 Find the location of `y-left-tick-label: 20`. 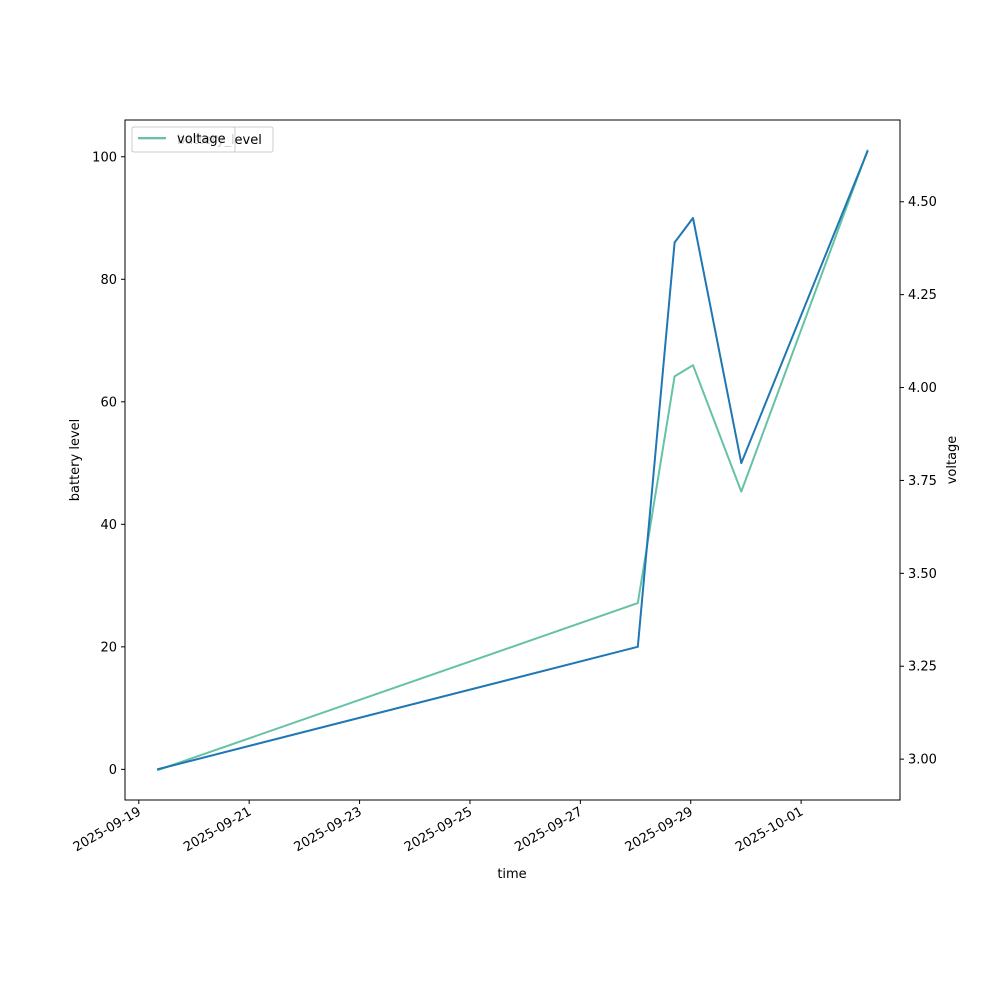

y-left-tick-label: 20 is located at coordinates (108, 647).